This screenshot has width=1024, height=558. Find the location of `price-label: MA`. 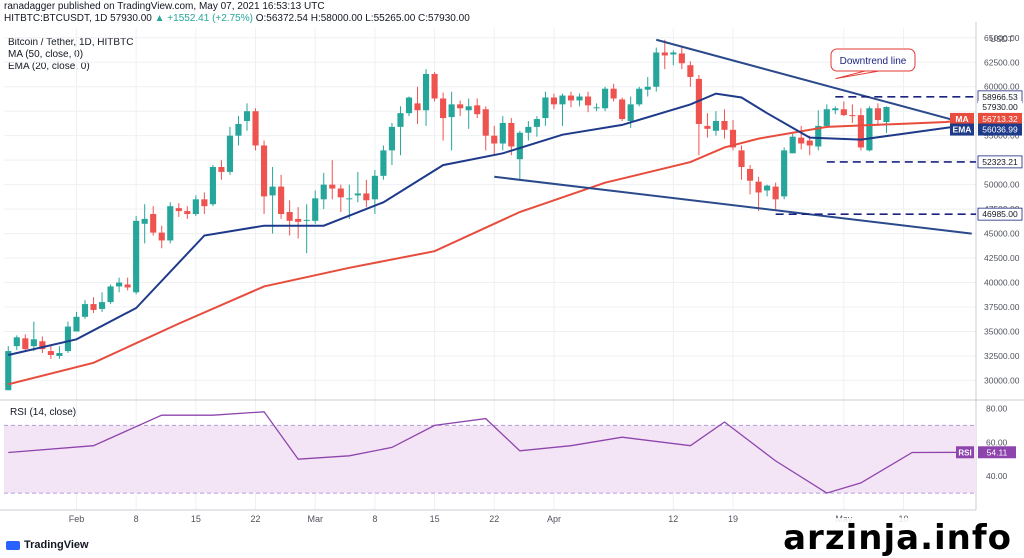

price-label: MA is located at coordinates (961, 119).